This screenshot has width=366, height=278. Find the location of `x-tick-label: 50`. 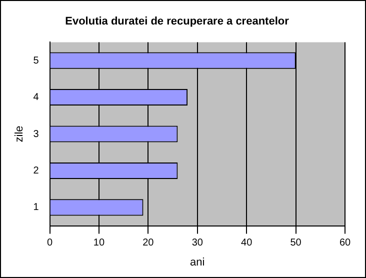

x-tick-label: 50 is located at coordinates (296, 243).